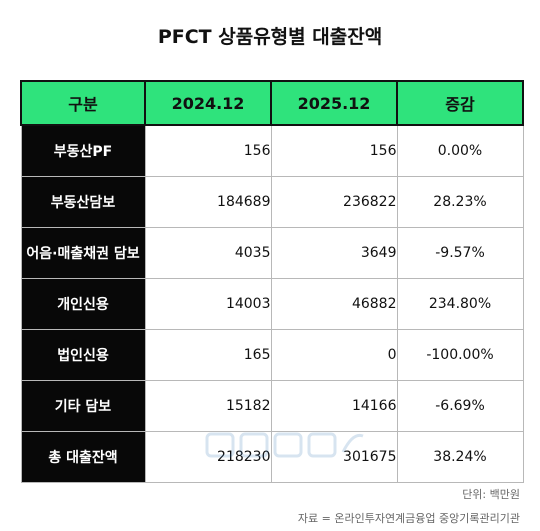  Describe the element at coordinates (83, 406) in the screenshot. I see `row-category: 기타 담보` at that location.